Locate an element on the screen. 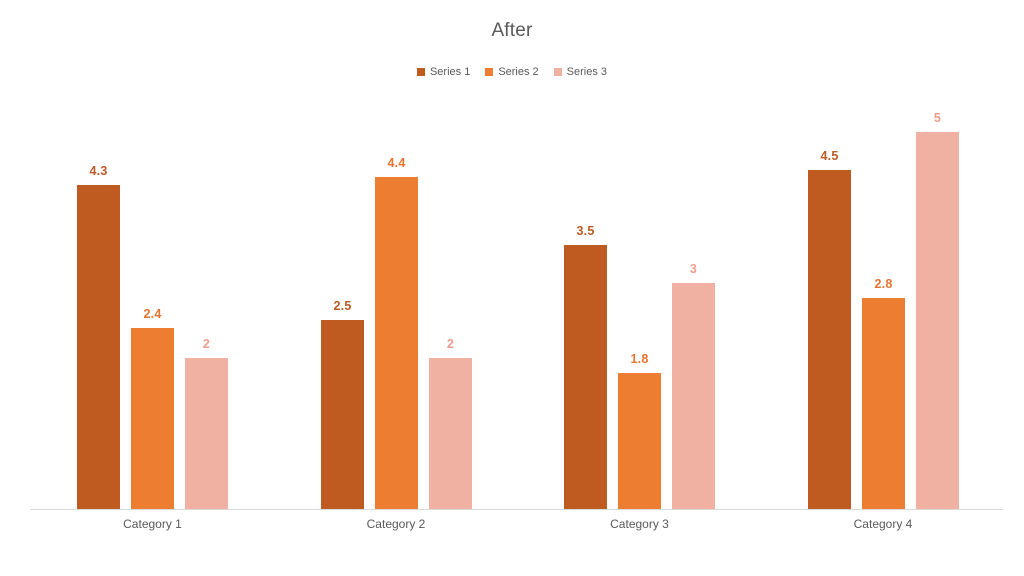 This screenshot has height=576, width=1024. bar-series2-category2 is located at coordinates (396, 343).